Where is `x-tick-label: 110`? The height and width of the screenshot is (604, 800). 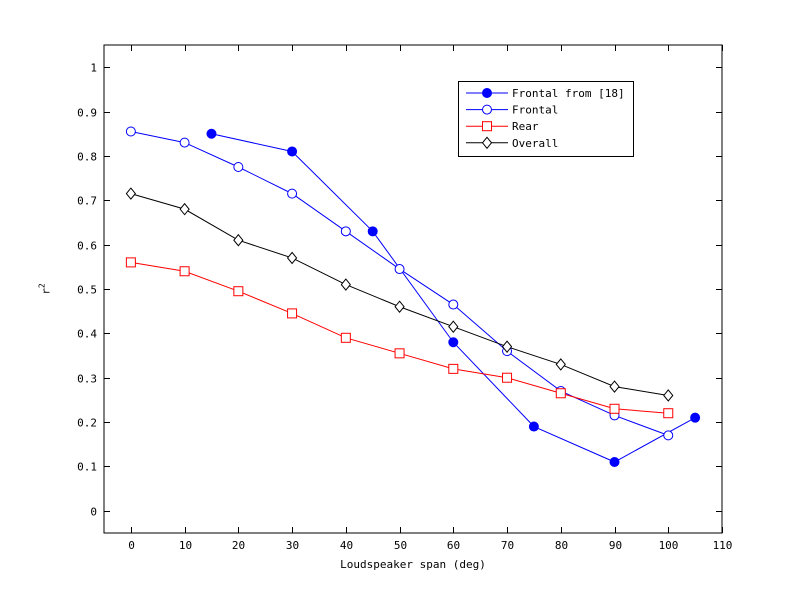 x-tick-label: 110 is located at coordinates (723, 545).